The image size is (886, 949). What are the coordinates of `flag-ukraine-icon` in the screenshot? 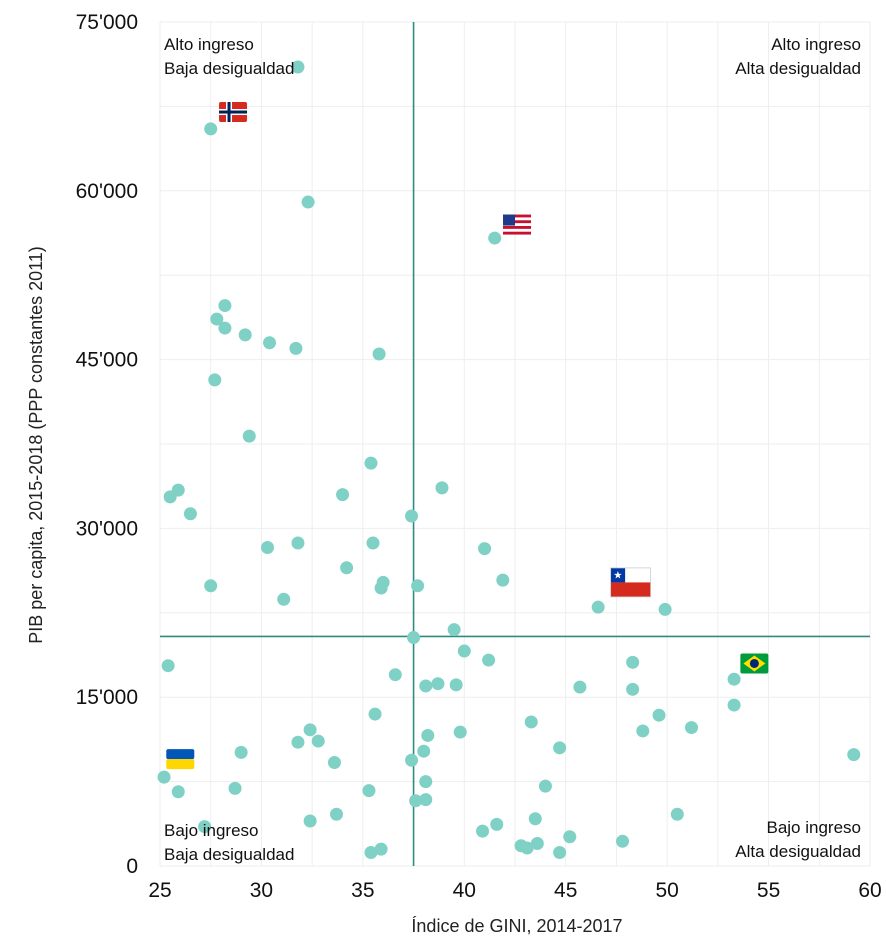 It's located at (180, 759).